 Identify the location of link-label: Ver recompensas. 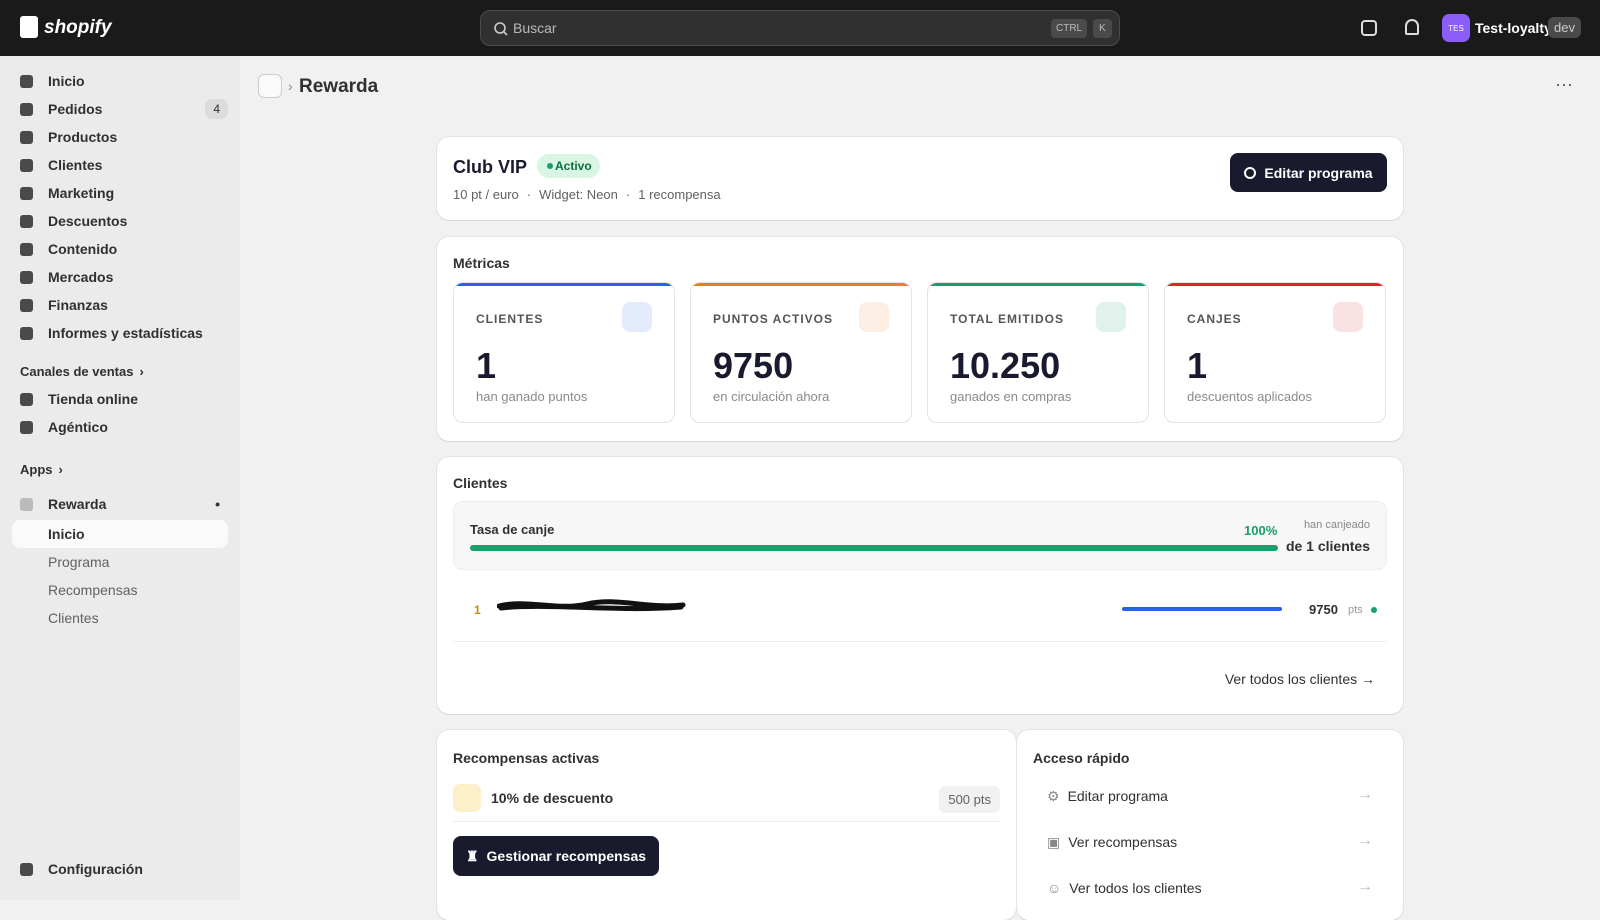
(1123, 842).